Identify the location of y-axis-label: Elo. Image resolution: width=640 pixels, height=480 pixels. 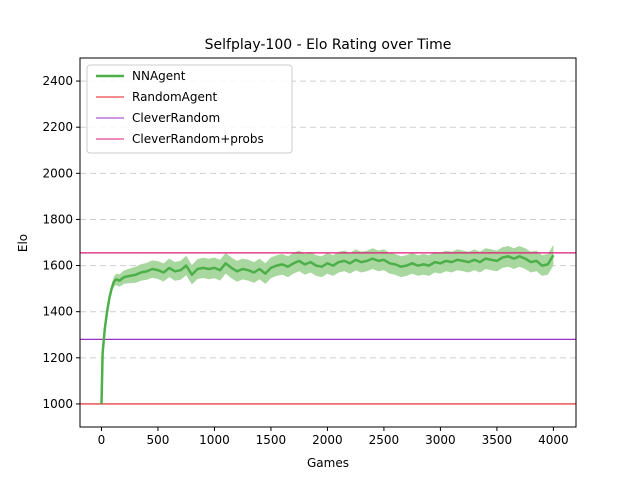
(23, 243).